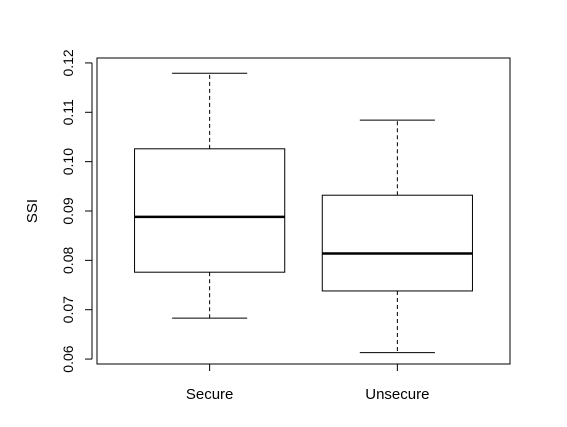  Describe the element at coordinates (397, 394) in the screenshot. I see `x-tick-label: Unsecure` at that location.